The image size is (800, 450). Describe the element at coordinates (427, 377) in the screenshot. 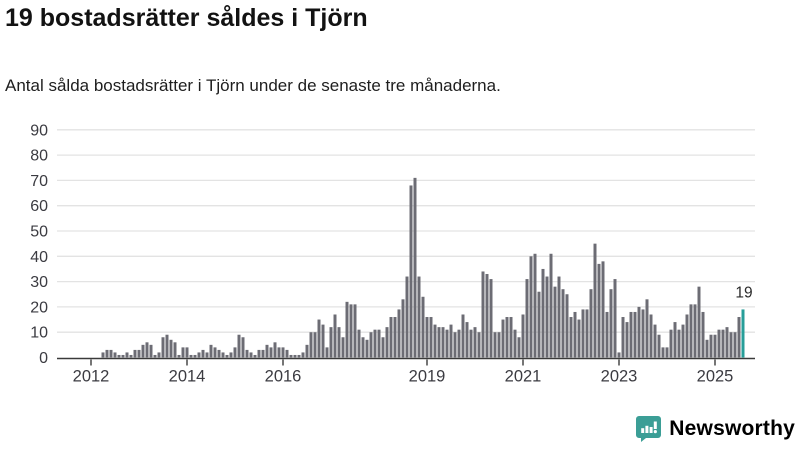

I see `x-tick-label: 2019` at that location.